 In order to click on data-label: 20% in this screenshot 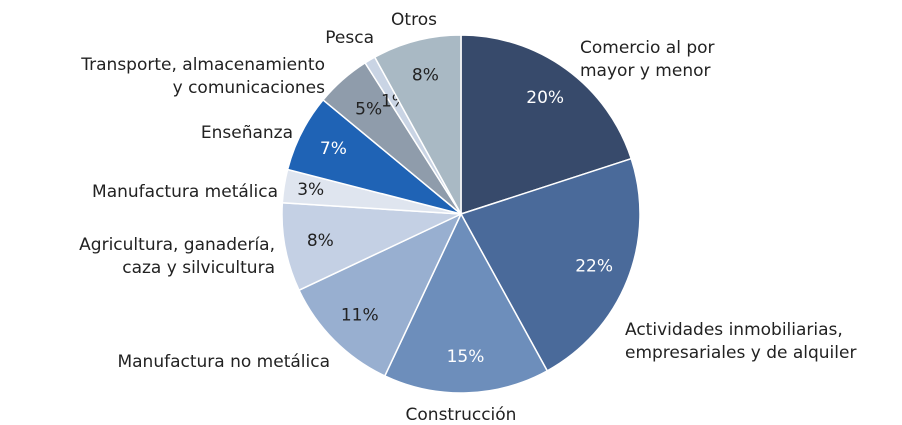, I will do `click(545, 98)`.